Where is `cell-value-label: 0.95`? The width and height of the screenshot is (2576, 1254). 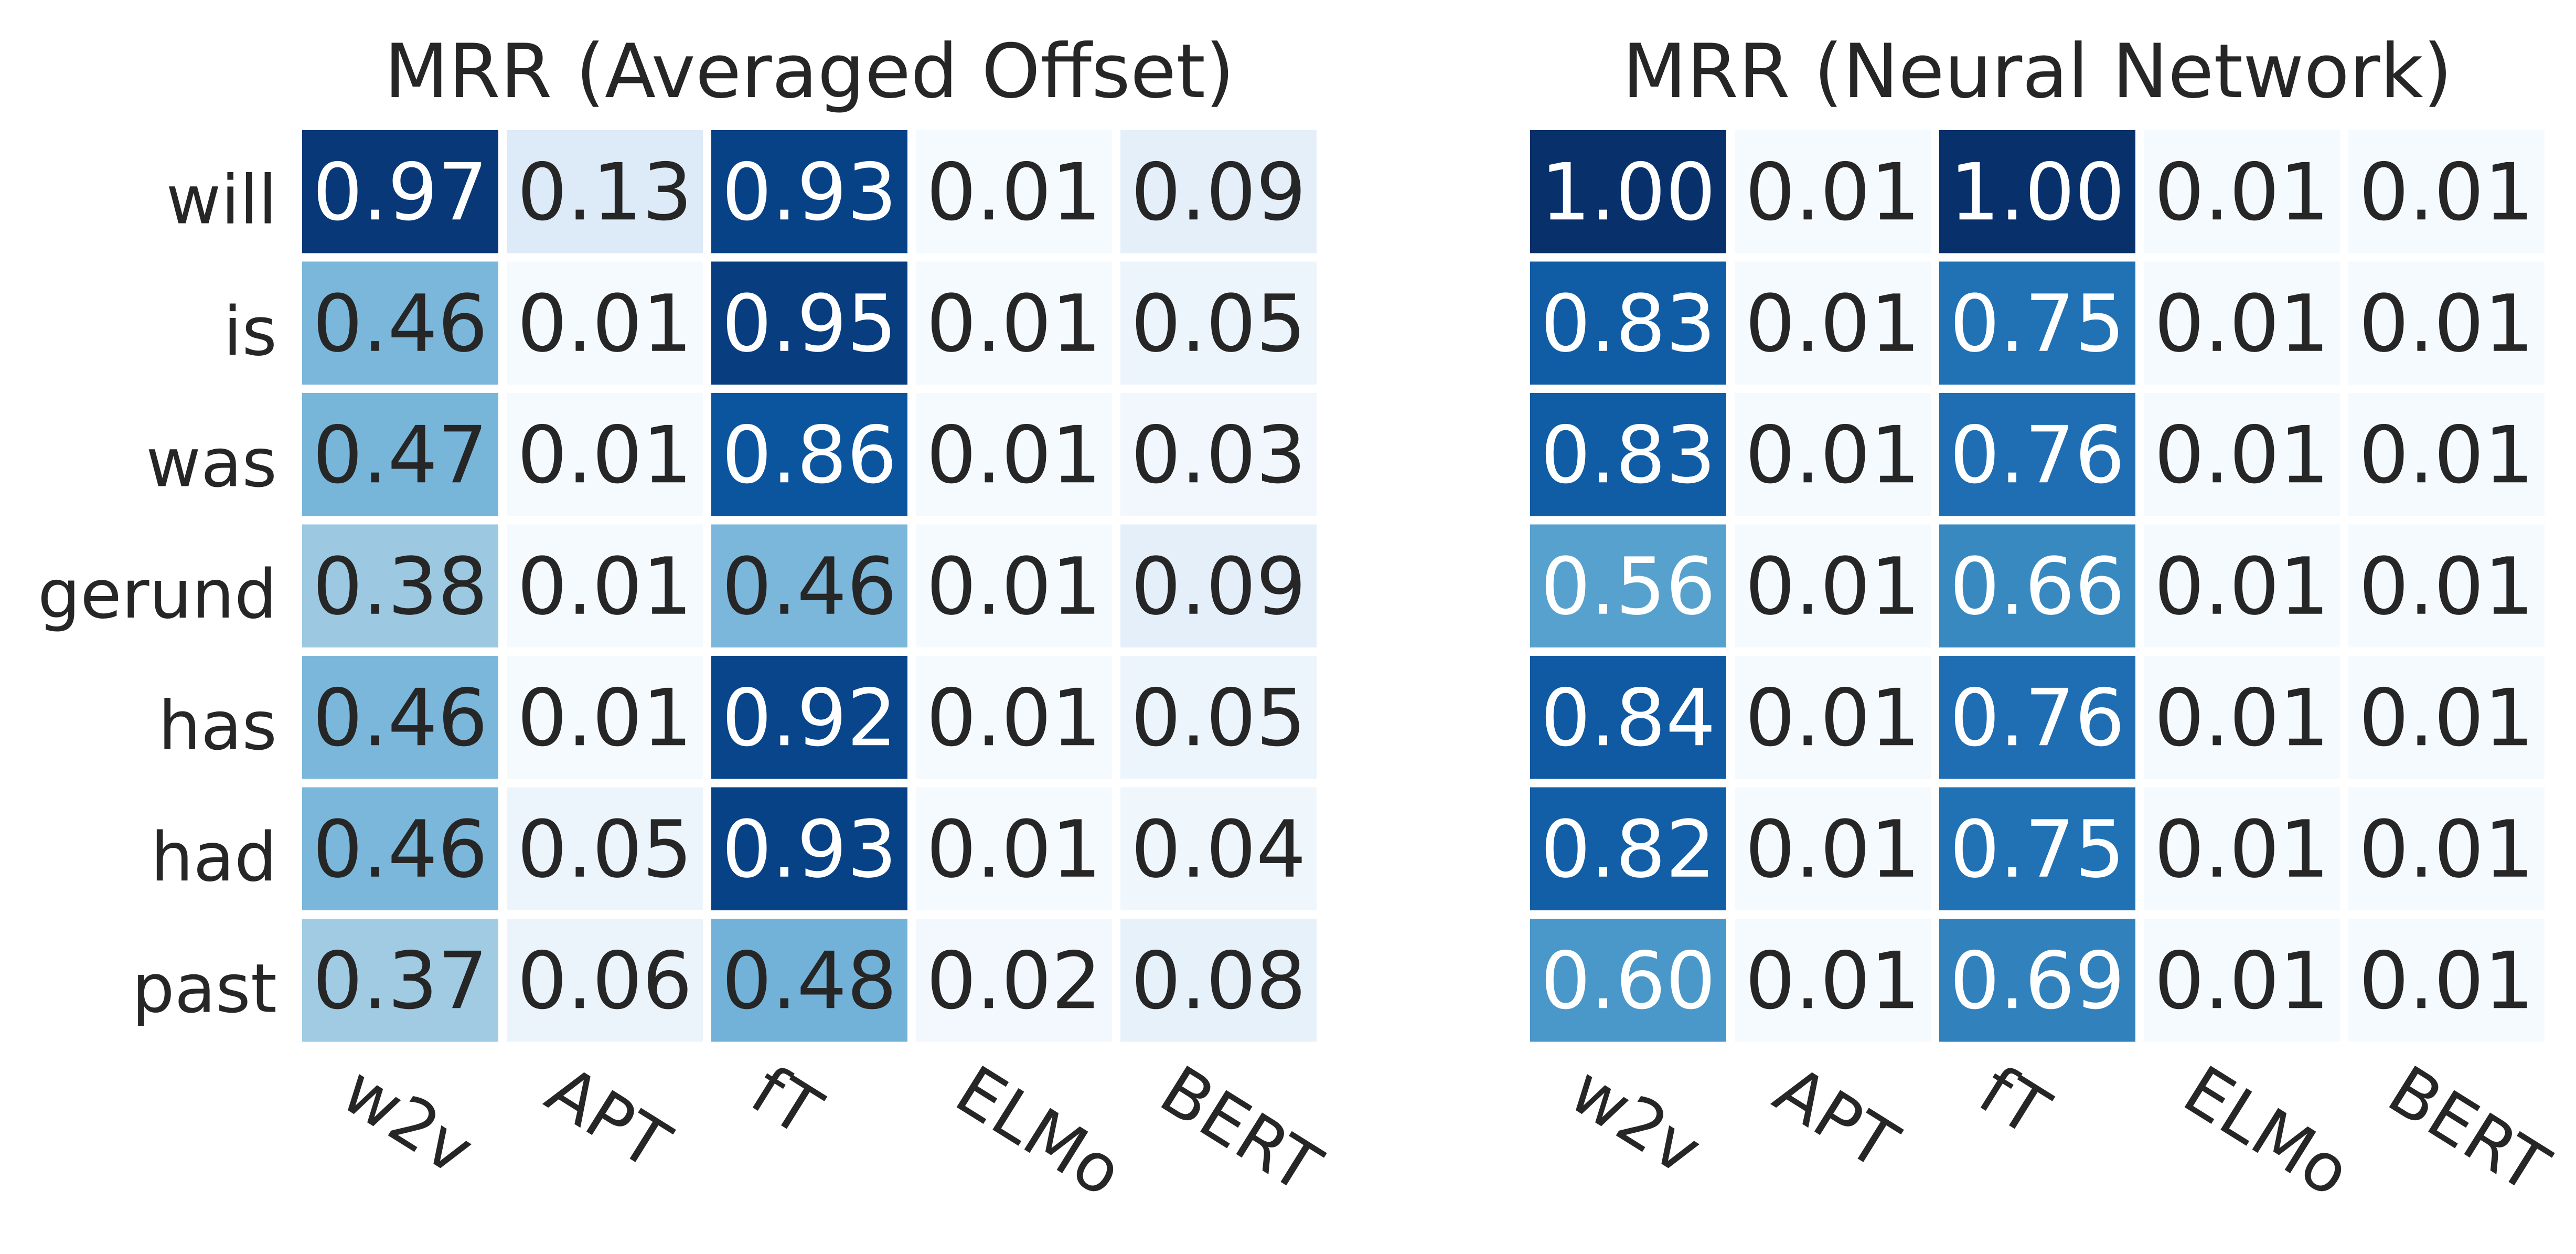
cell-value-label: 0.95 is located at coordinates (810, 324).